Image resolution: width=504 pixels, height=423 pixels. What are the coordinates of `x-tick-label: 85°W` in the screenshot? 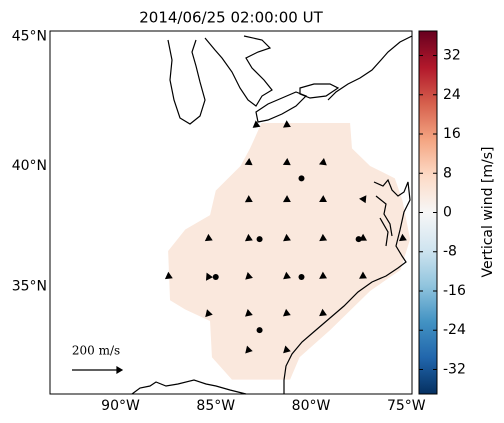 It's located at (215, 406).